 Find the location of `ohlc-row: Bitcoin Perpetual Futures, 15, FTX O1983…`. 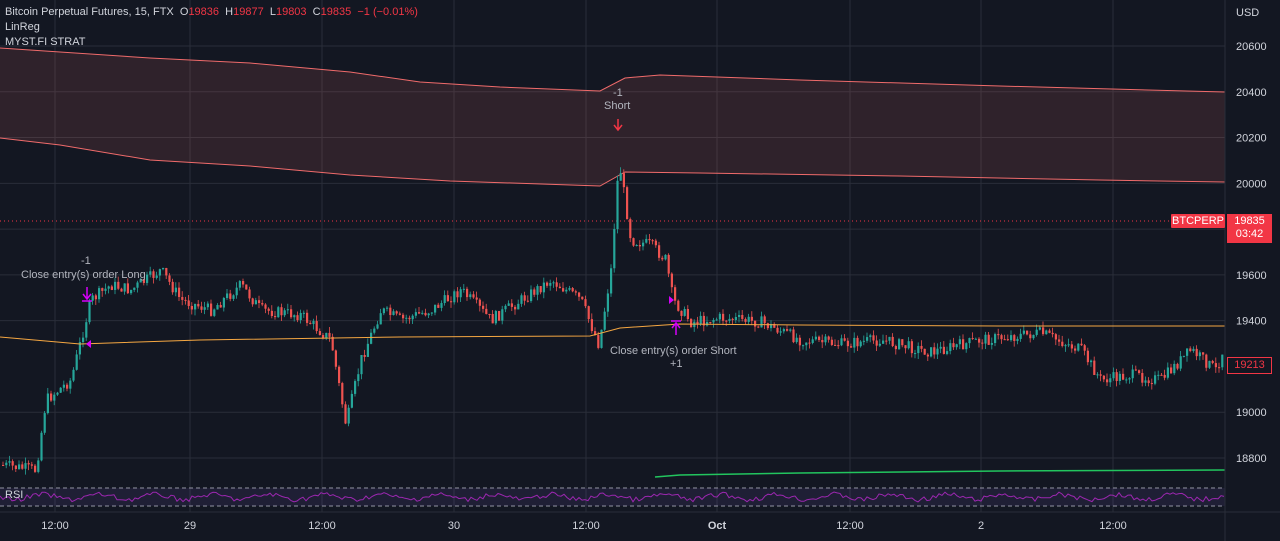

ohlc-row: Bitcoin Perpetual Futures, 15, FTX O1983… is located at coordinates (211, 12).